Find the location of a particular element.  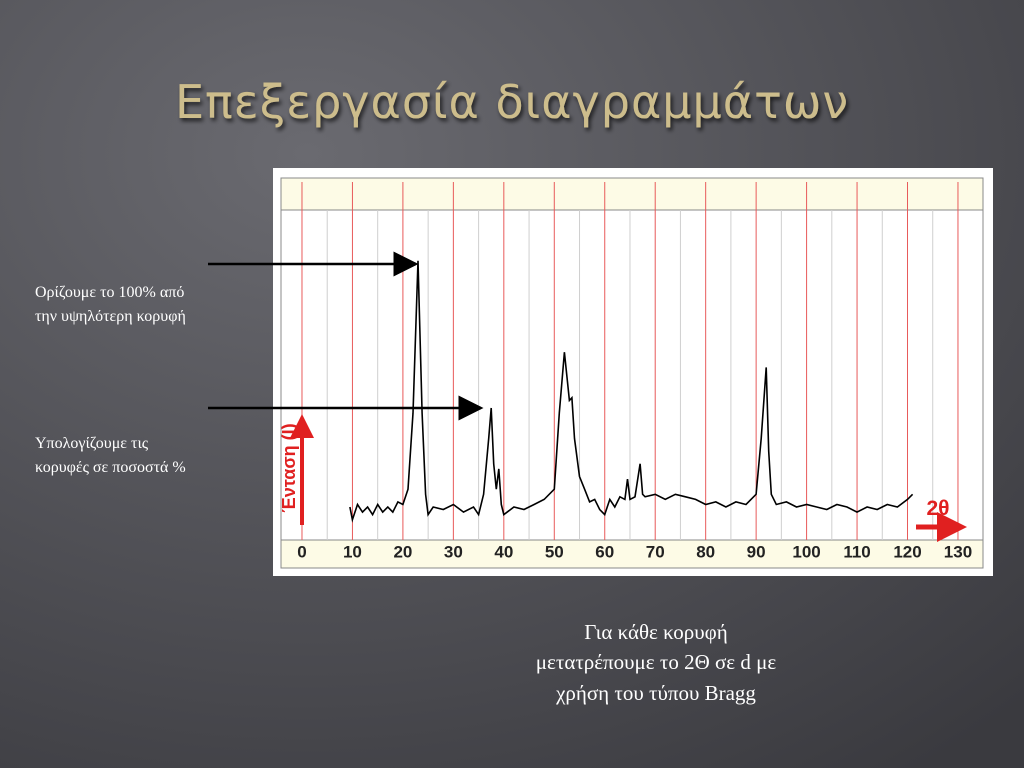

caption-line: μετατρέπουμε το 2Θ σε d με is located at coordinates (656, 662).